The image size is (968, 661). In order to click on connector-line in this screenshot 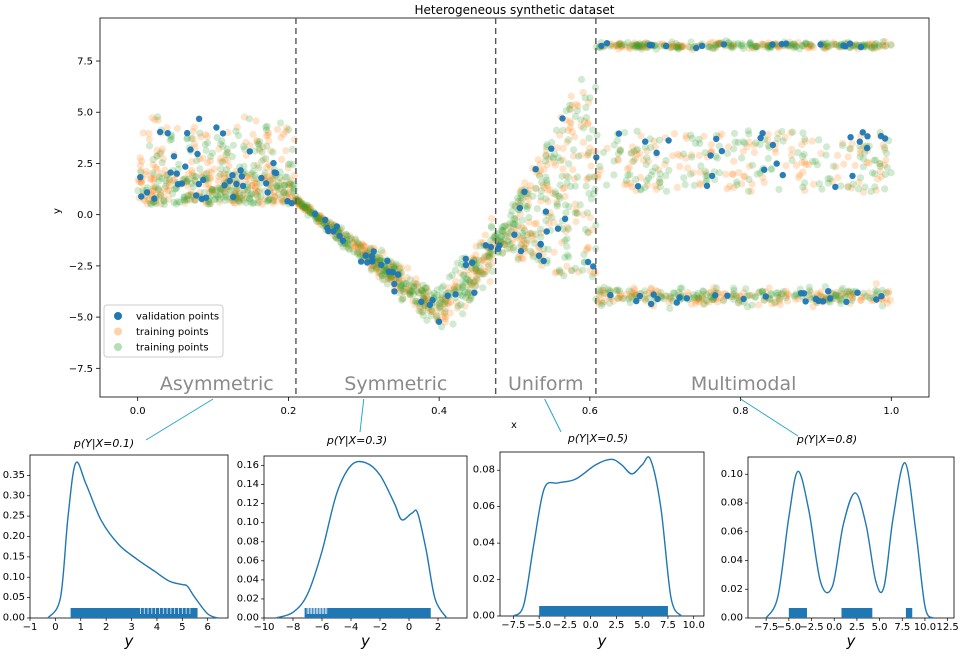, I will do `click(553, 415)`.